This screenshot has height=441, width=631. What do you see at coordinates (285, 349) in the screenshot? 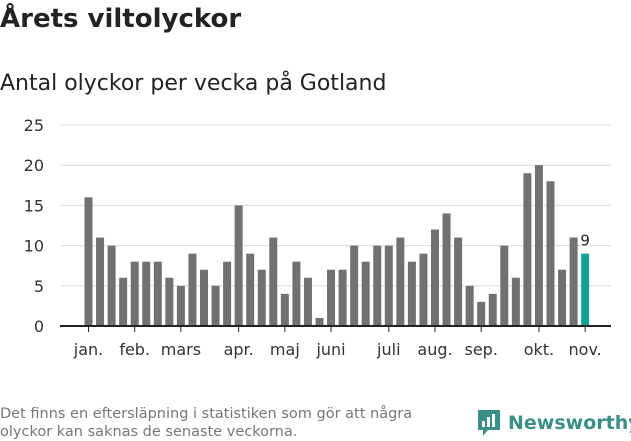
I see `x-tick-label: maj` at bounding box center [285, 349].